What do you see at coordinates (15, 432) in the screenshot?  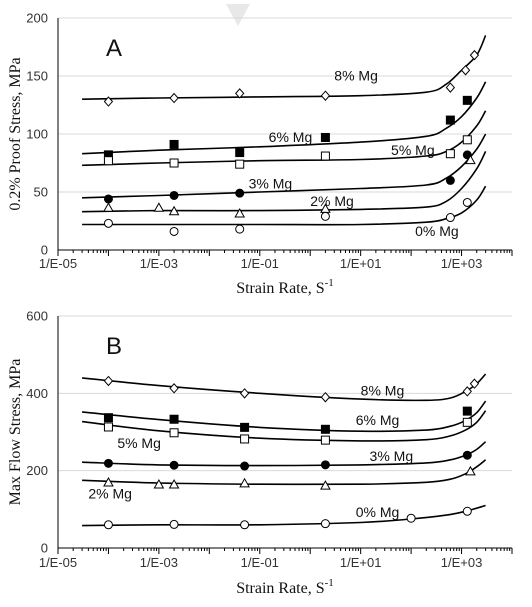 I see `y-axis-title: Max Flow Stress, MPa` at bounding box center [15, 432].